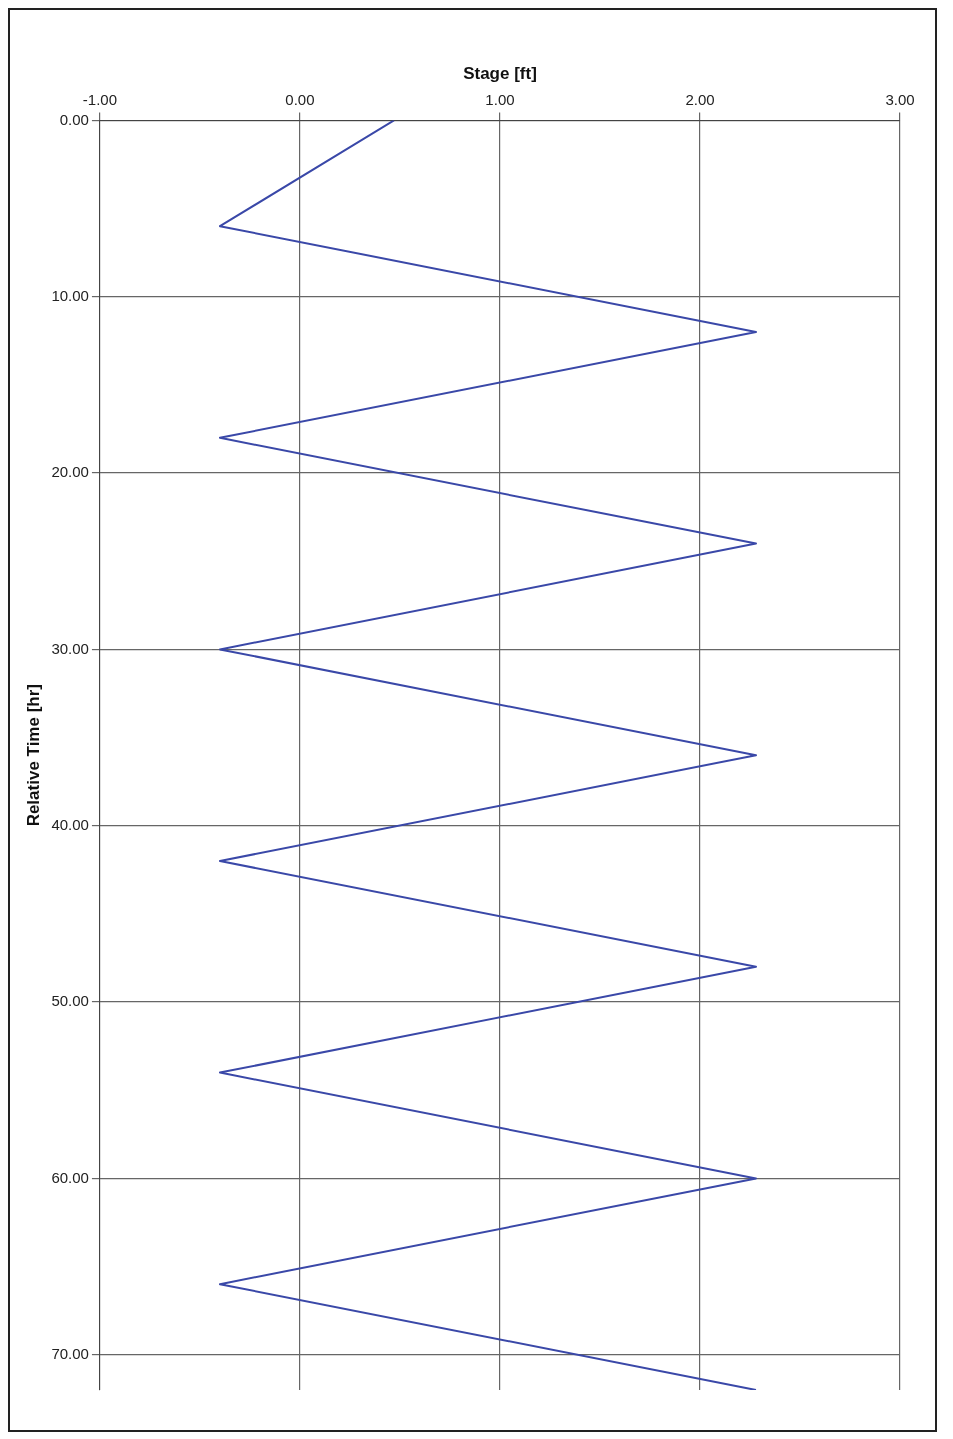 Image resolution: width=953 pixels, height=1439 pixels. I want to click on x-tick-label: 0.00, so click(300, 99).